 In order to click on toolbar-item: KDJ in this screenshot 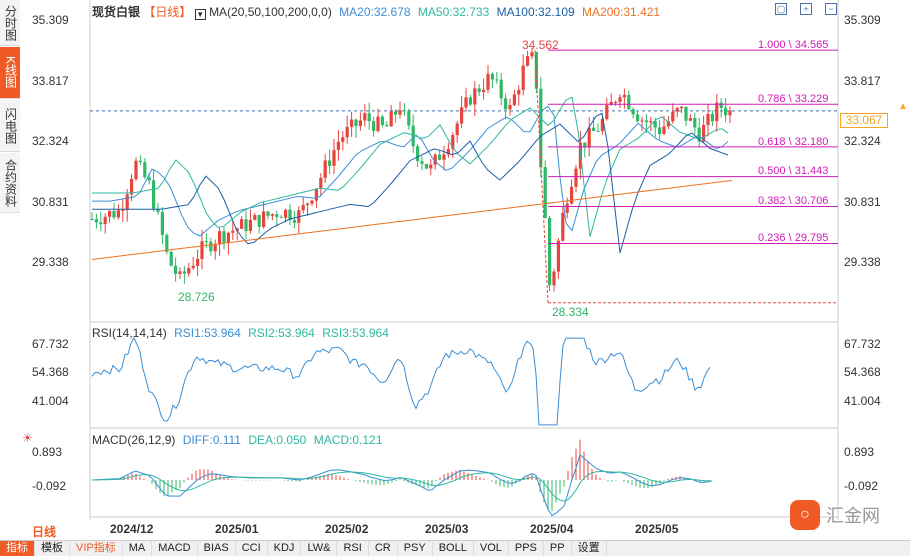, I will do `click(285, 548)`.